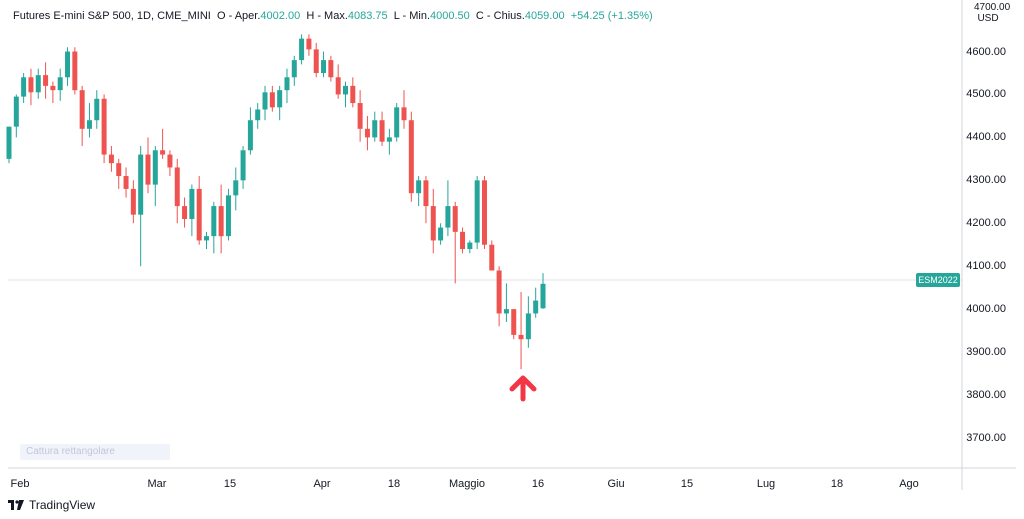 The height and width of the screenshot is (519, 1024). I want to click on legend-close-label: C - Chius., so click(500, 16).